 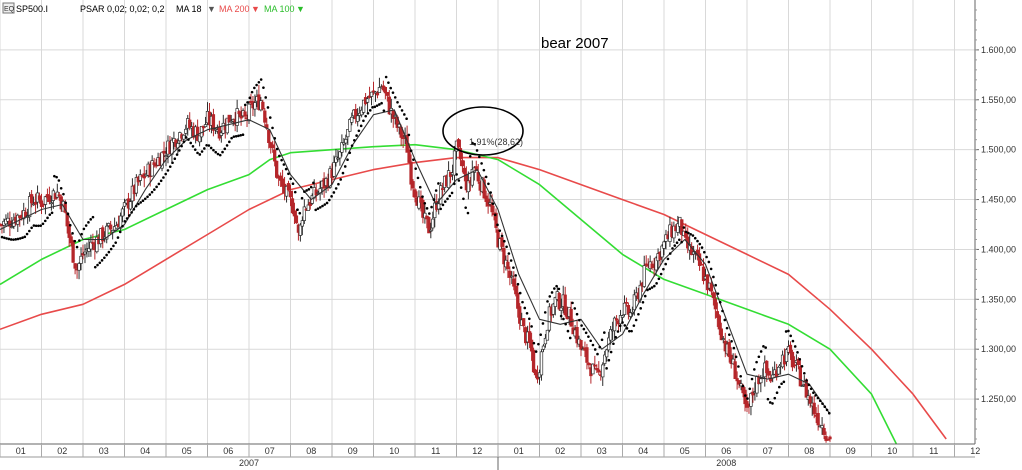 What do you see at coordinates (300, 9) in the screenshot?
I see `legend-ma100-arrow: ▼` at bounding box center [300, 9].